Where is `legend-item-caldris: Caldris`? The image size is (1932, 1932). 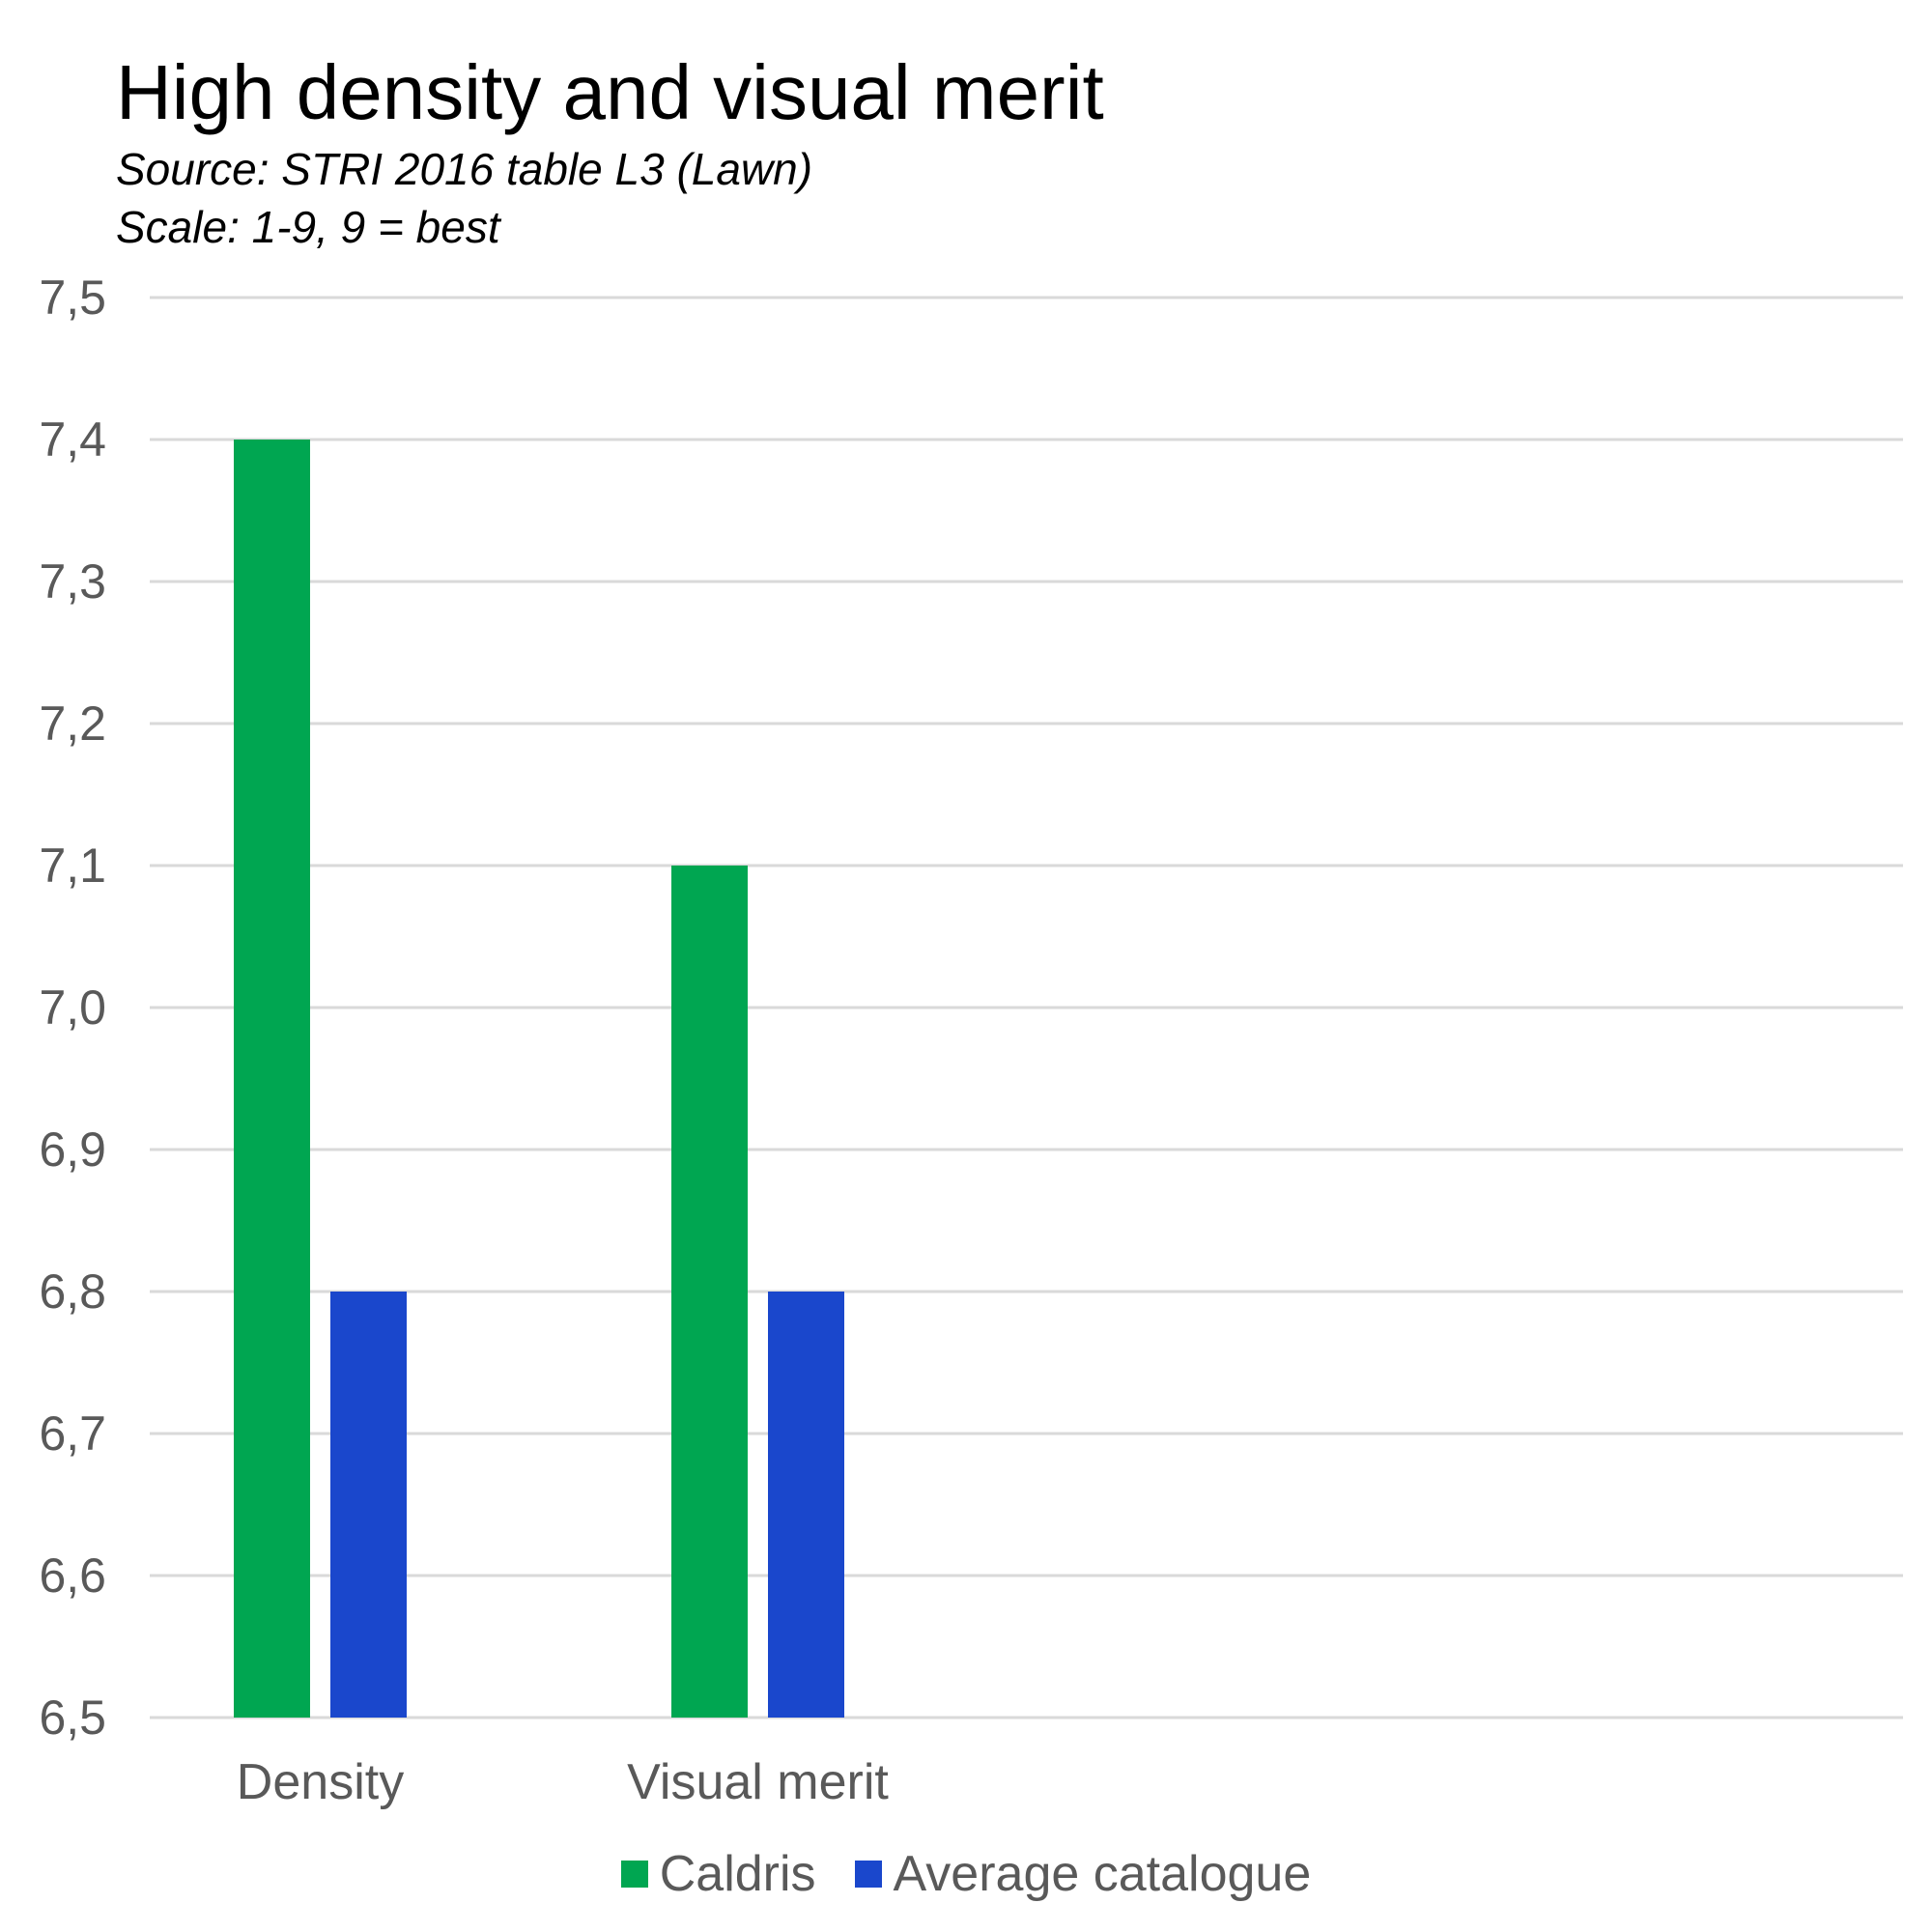
legend-item-caldris: Caldris is located at coordinates (718, 1874).